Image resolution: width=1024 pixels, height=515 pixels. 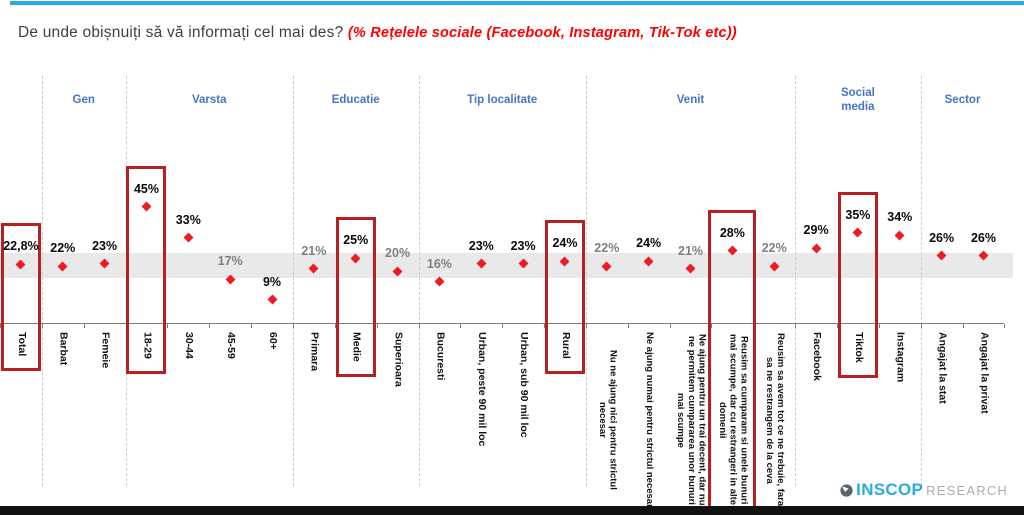 What do you see at coordinates (439, 263) in the screenshot?
I see `value-label: 16%` at bounding box center [439, 263].